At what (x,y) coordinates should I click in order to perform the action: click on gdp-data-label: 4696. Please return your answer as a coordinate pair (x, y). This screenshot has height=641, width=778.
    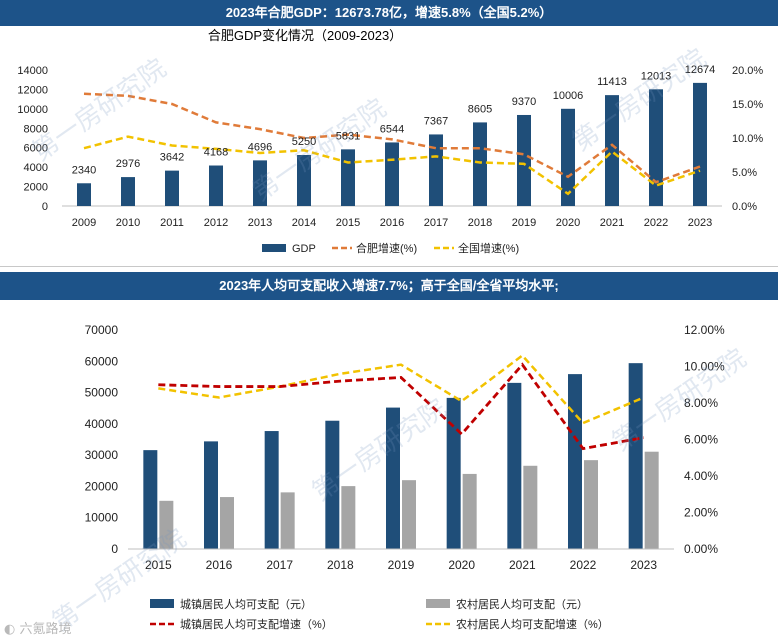
    Looking at the image, I should click on (260, 147).